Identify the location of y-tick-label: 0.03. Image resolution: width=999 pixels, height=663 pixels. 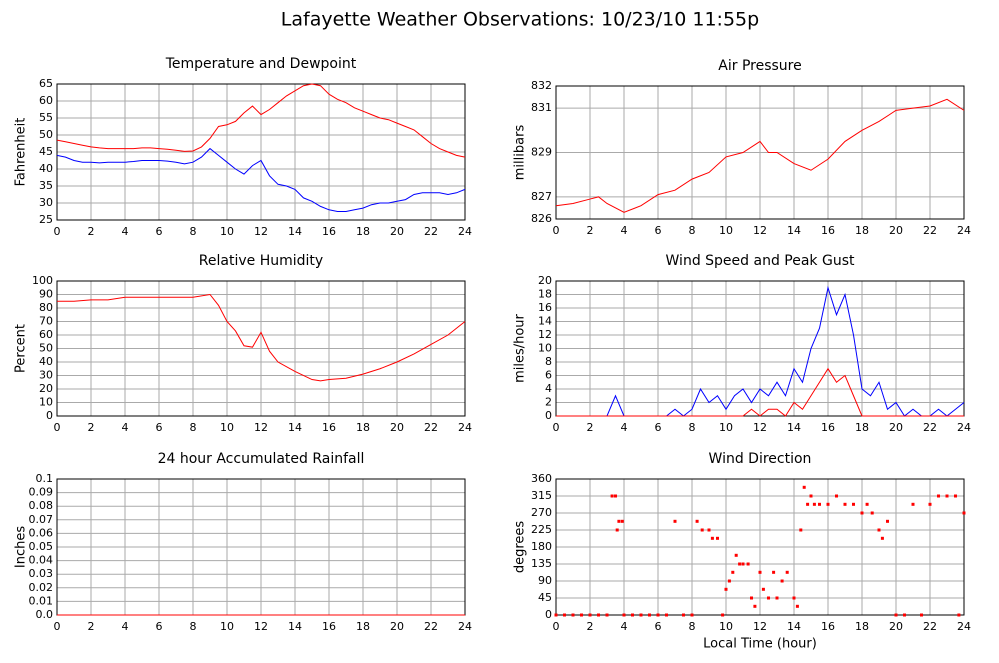
(41, 573).